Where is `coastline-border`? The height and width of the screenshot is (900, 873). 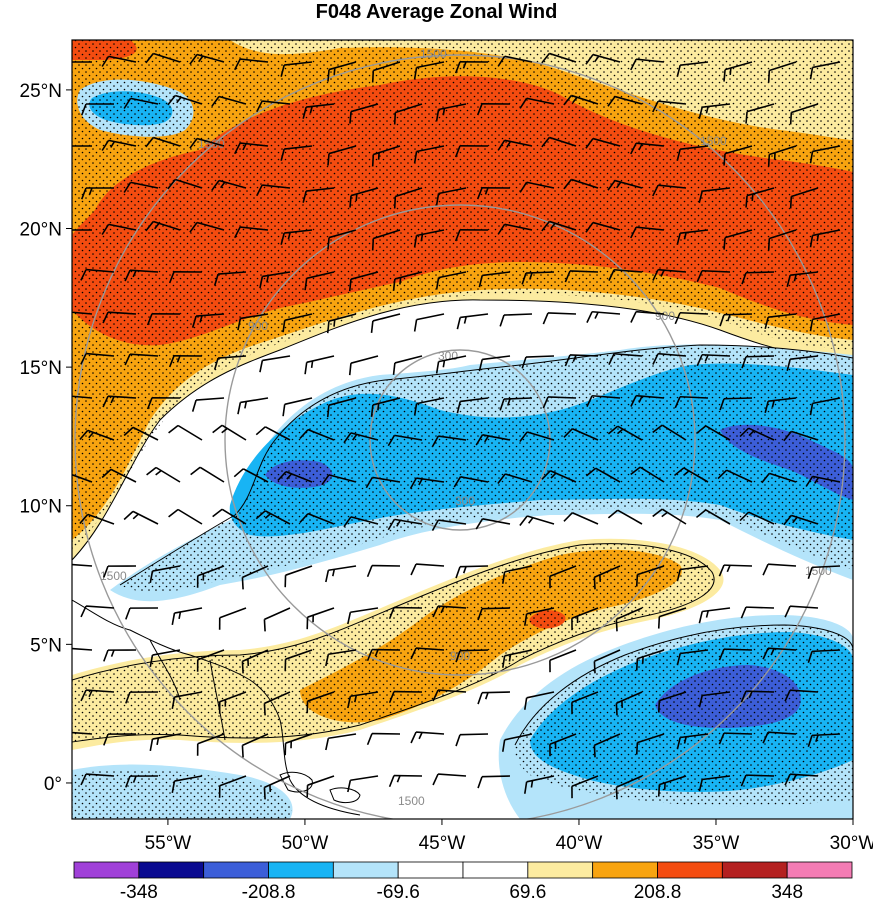
coastline-border is located at coordinates (187, 690).